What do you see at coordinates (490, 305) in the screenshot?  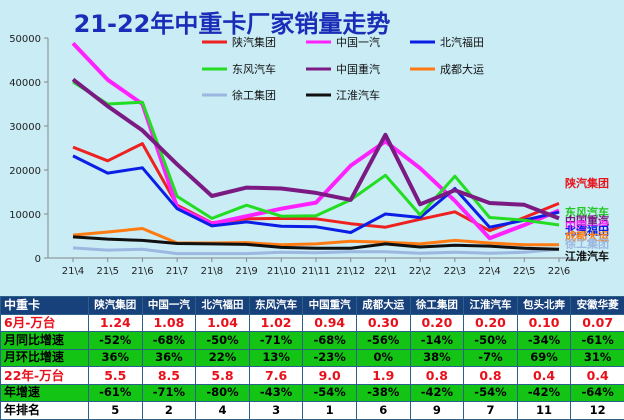 I see `table-column-header: 江淮汽车` at bounding box center [490, 305].